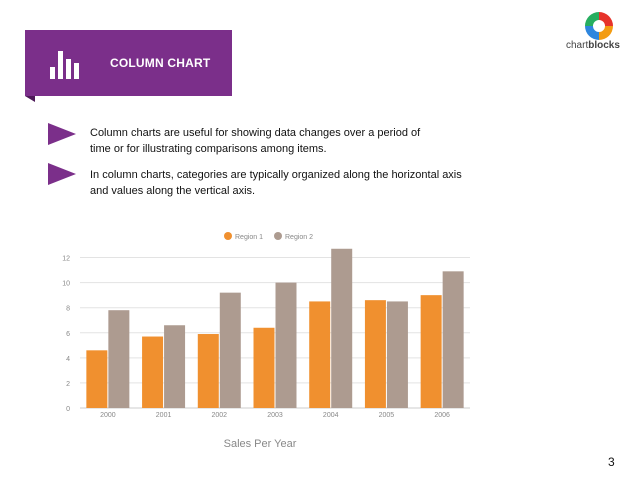 This screenshot has height=479, width=638. I want to click on chartblocks-logo-icon, so click(599, 26).